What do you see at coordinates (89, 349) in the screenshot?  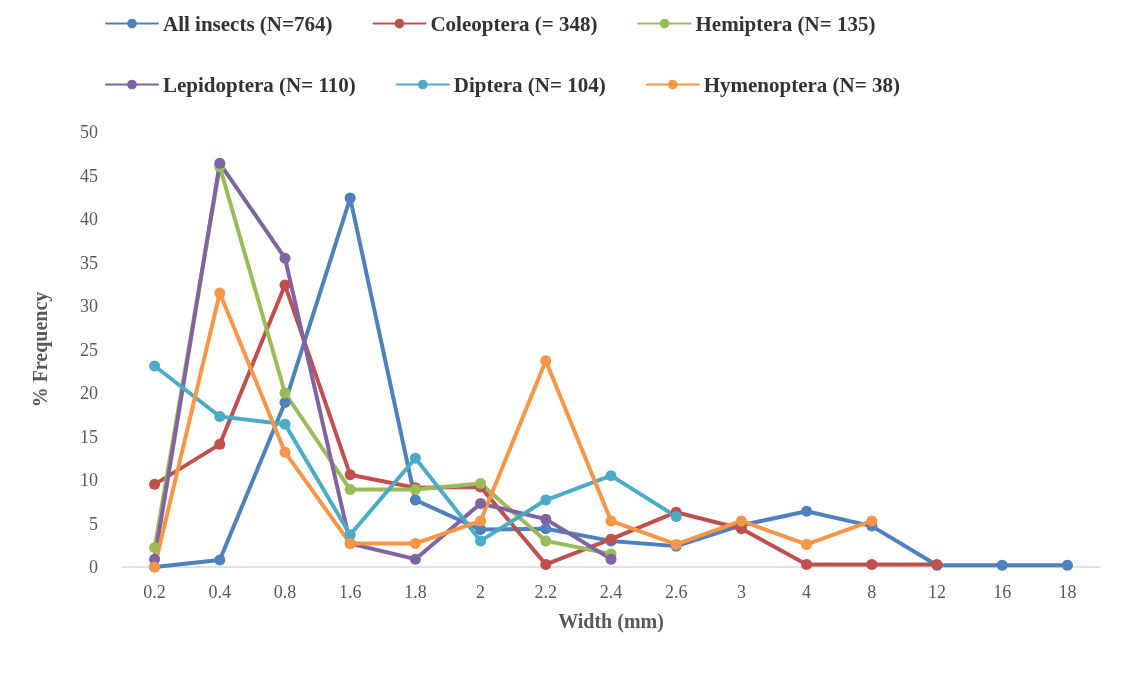 I see `y-tick-label: 25` at bounding box center [89, 349].